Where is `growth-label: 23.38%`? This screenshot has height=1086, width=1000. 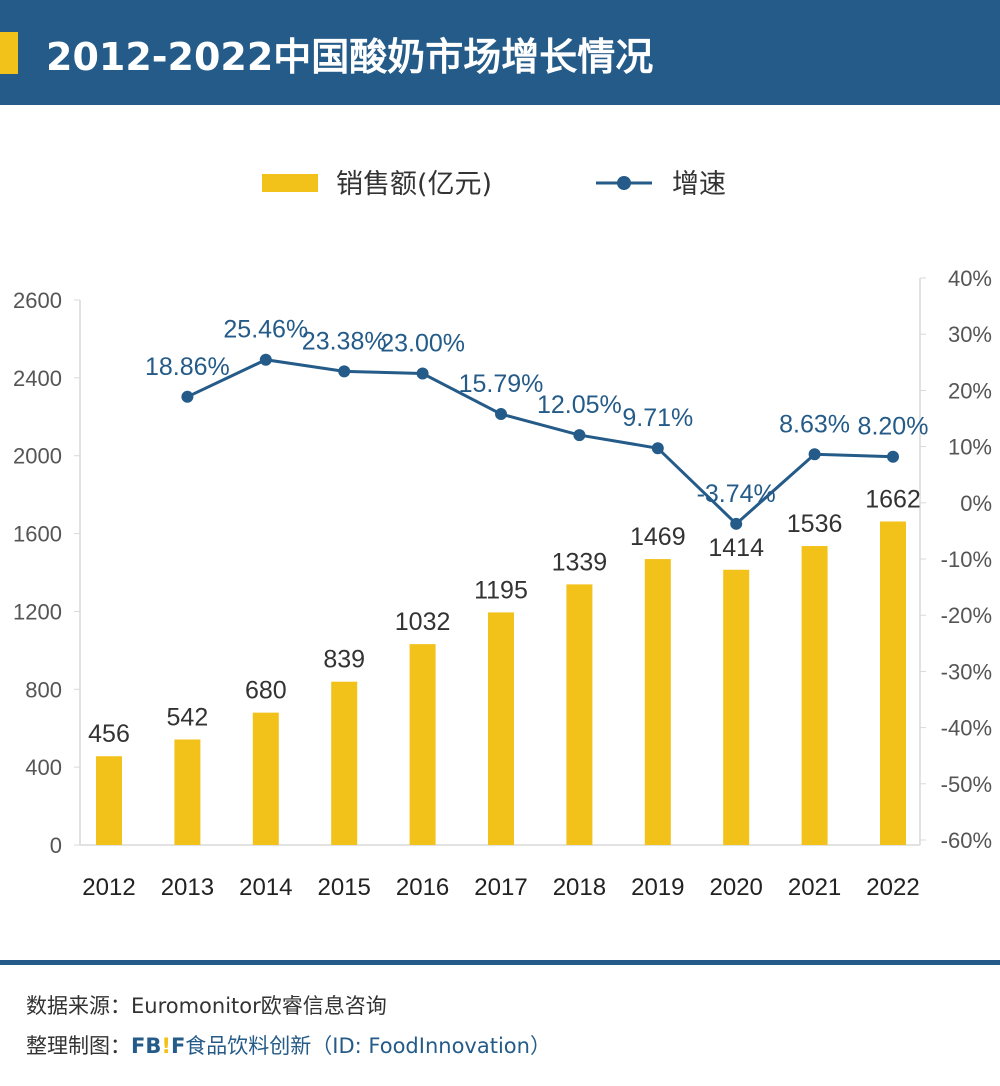
growth-label: 23.38% is located at coordinates (344, 341).